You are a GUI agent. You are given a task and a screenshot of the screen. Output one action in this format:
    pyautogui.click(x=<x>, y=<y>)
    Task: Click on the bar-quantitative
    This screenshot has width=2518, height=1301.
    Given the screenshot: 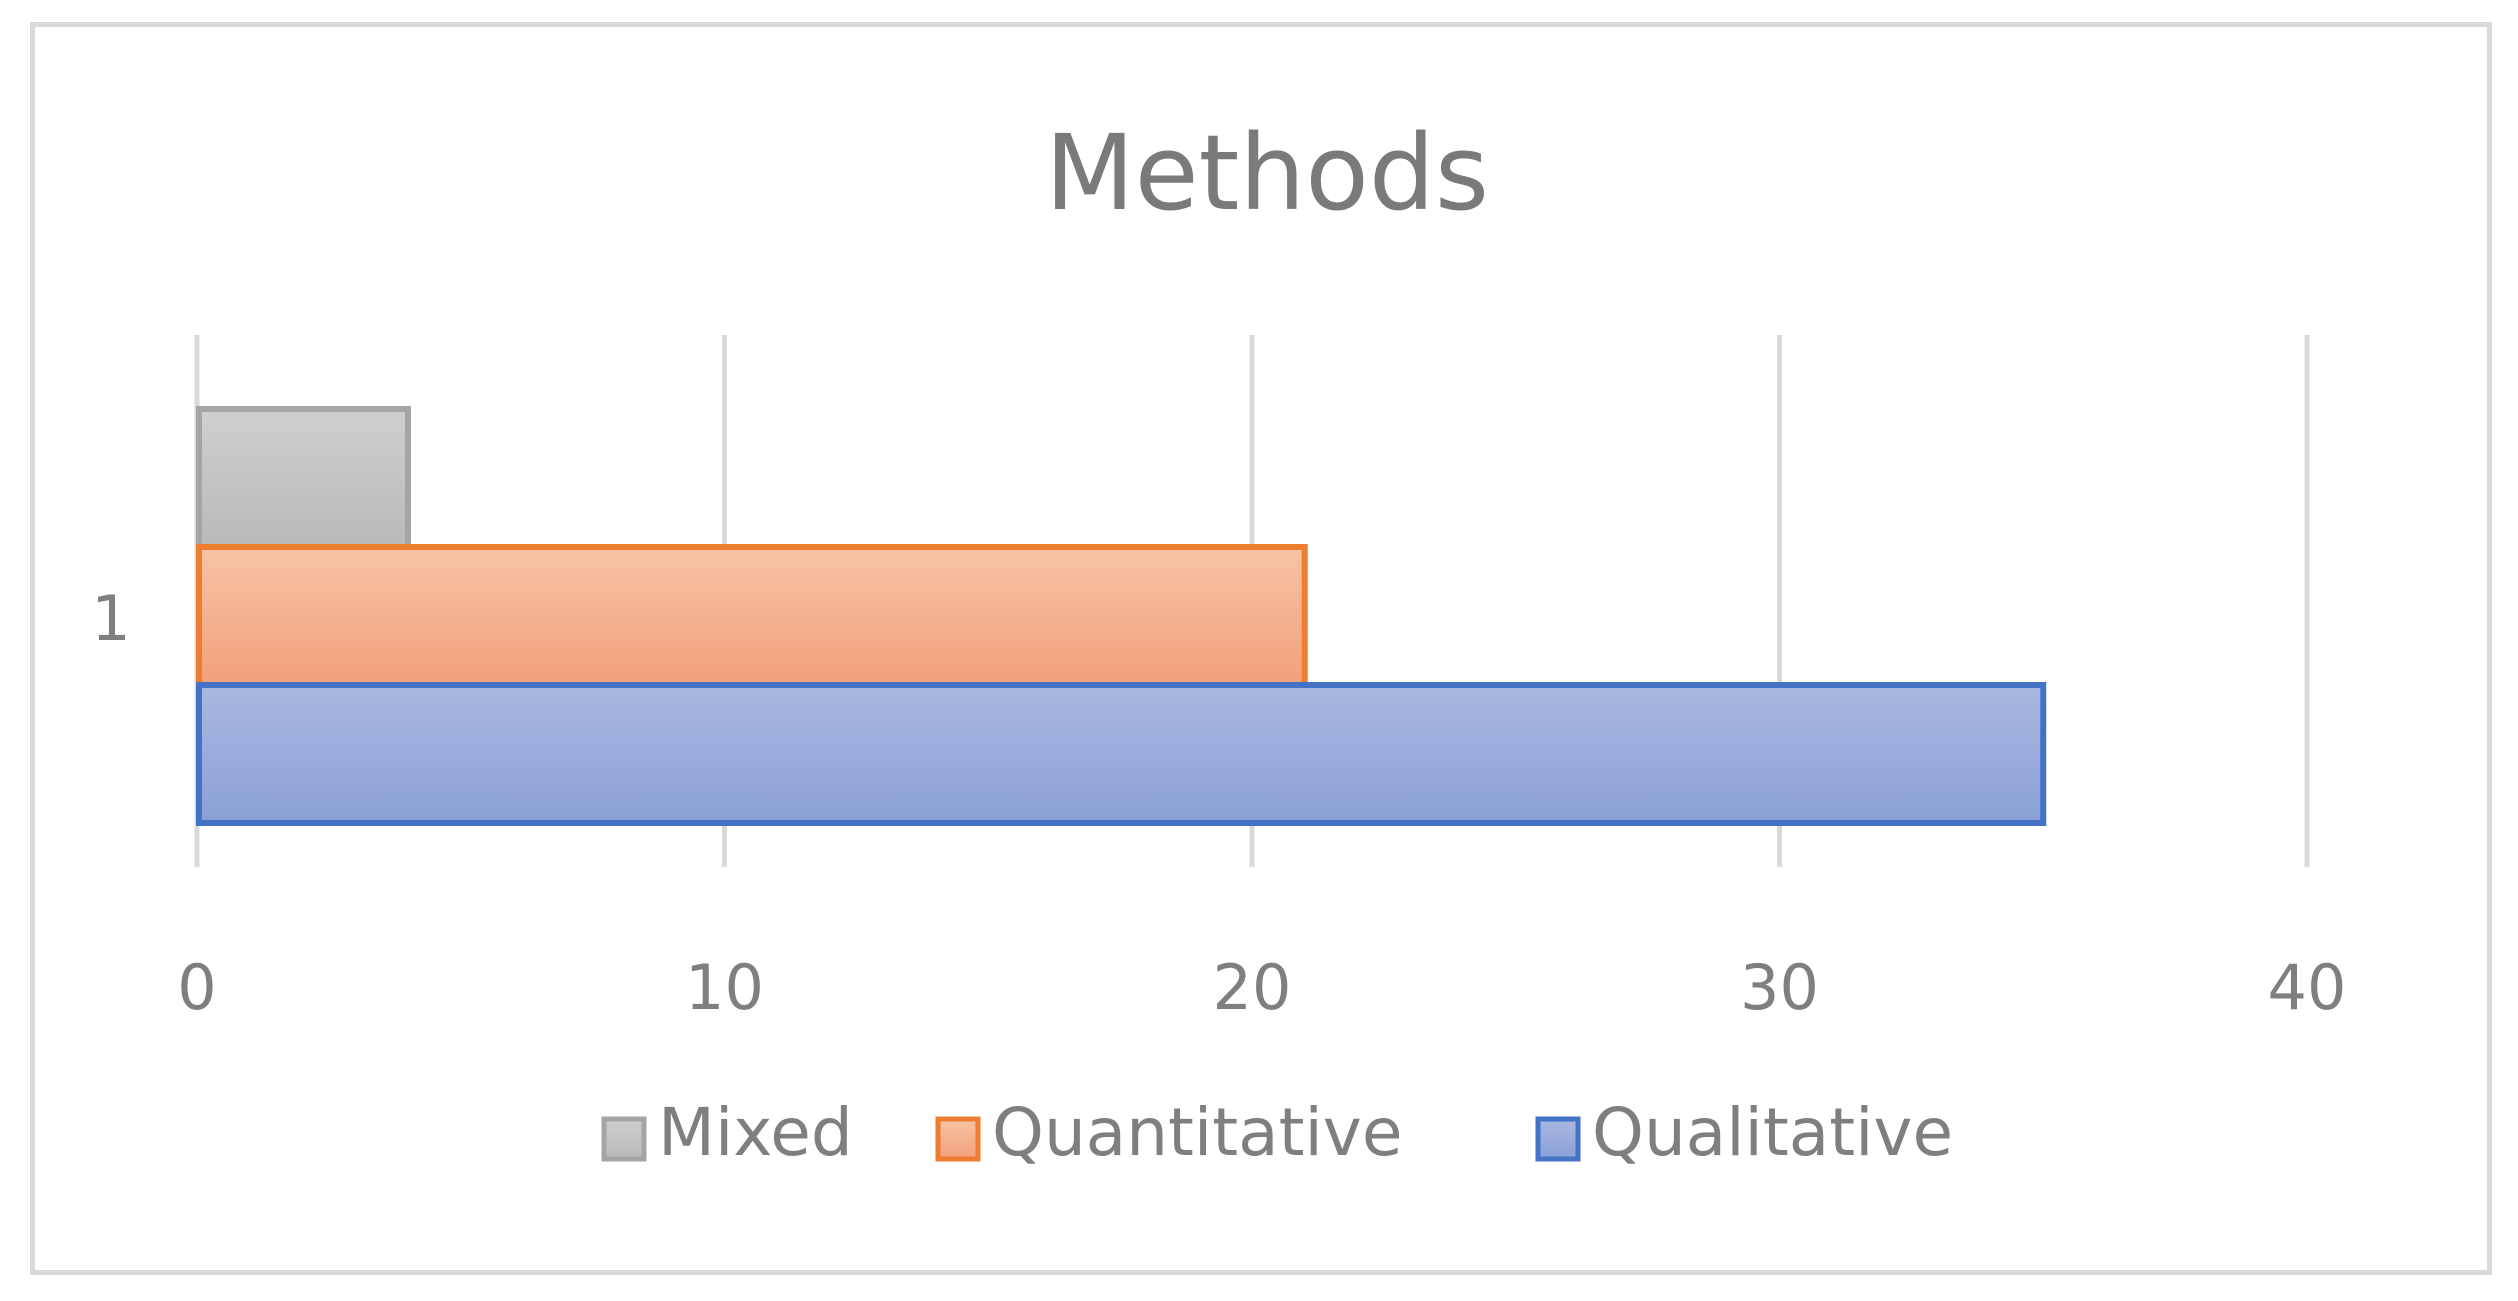 What is the action you would take?
    pyautogui.click(x=752, y=616)
    